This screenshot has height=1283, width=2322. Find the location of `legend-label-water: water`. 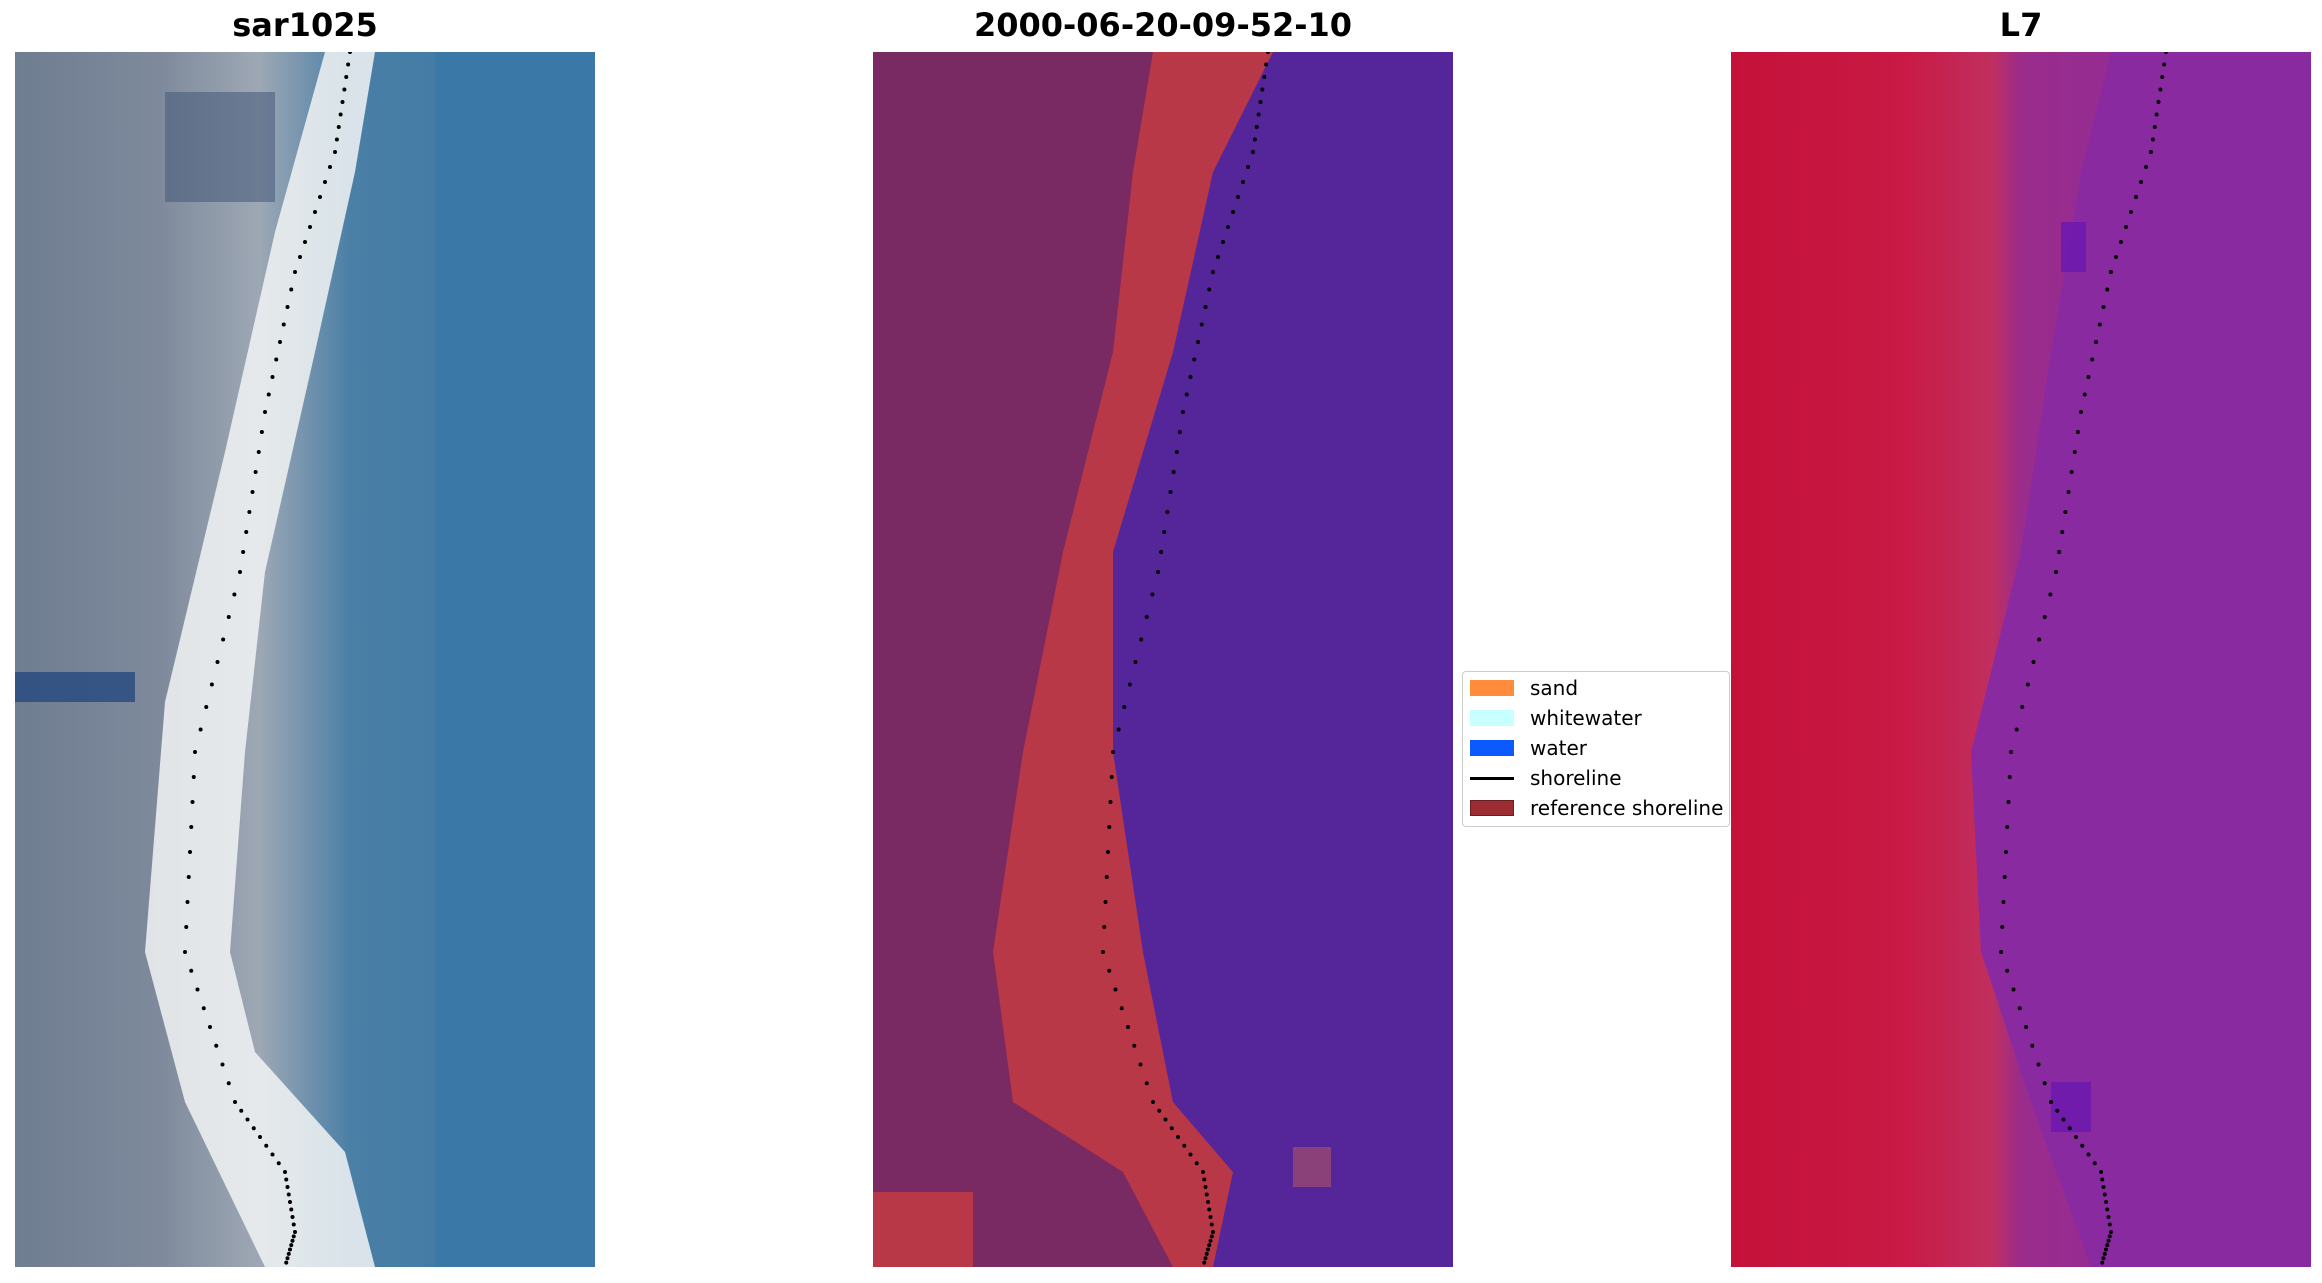

legend-label-water: water is located at coordinates (1558, 748).